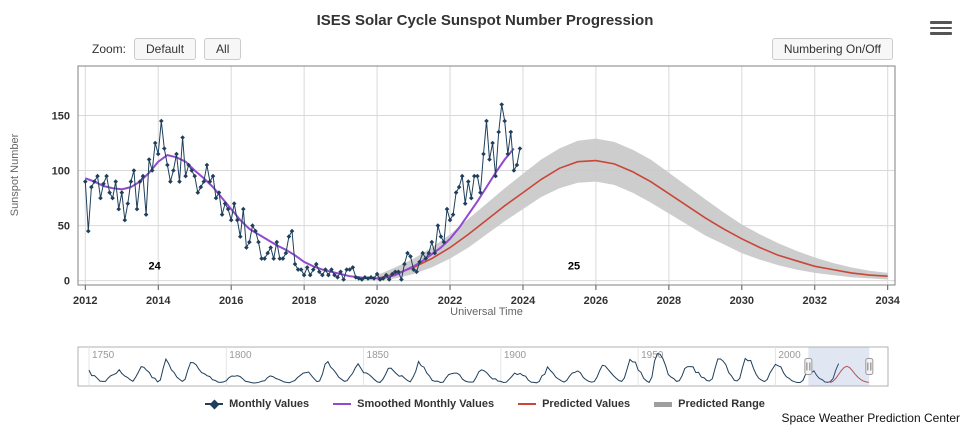  Describe the element at coordinates (61, 172) in the screenshot. I see `y-tick-label: 100` at that location.